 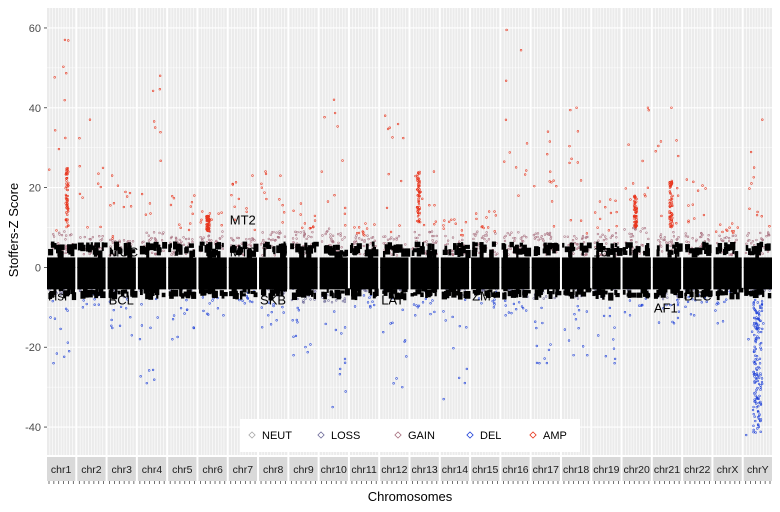 I want to click on facet-chr12: chr12, so click(x=395, y=246).